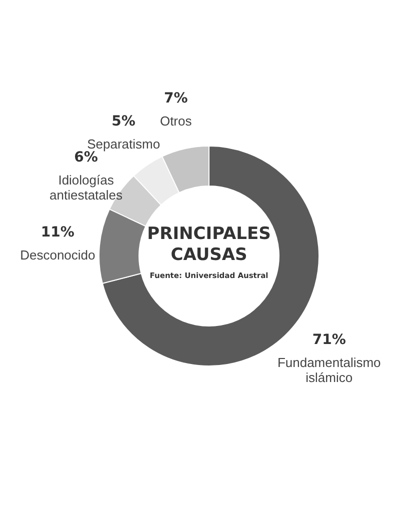 The image size is (418, 512). What do you see at coordinates (176, 98) in the screenshot?
I see `data-label: 7%` at bounding box center [176, 98].